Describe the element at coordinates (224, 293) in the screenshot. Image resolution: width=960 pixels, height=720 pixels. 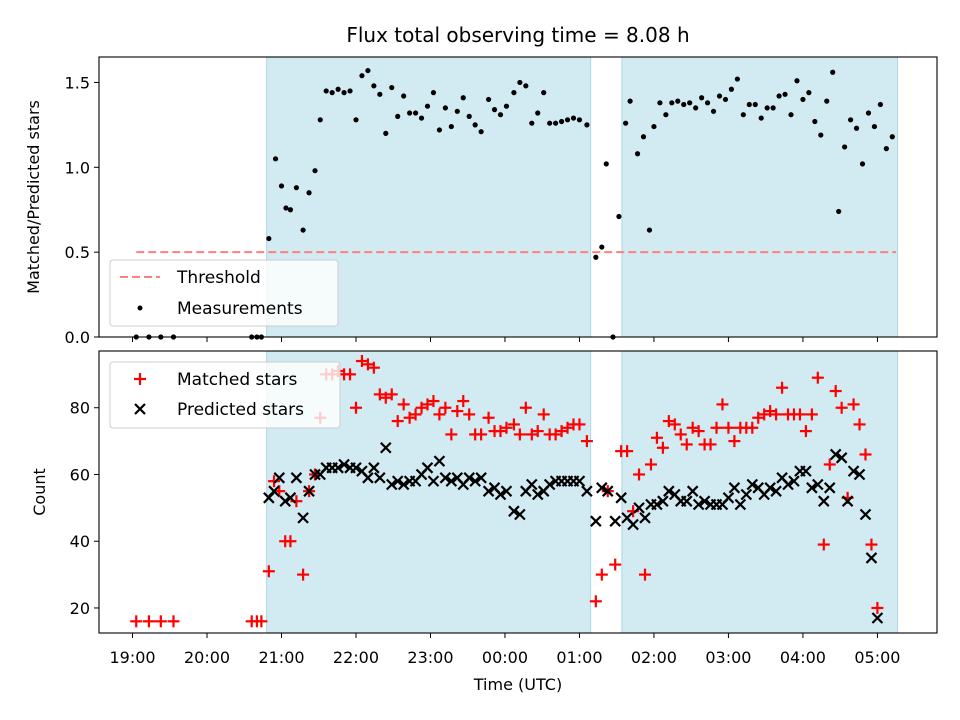
I see `top-legend: Threshold Measurements` at that location.